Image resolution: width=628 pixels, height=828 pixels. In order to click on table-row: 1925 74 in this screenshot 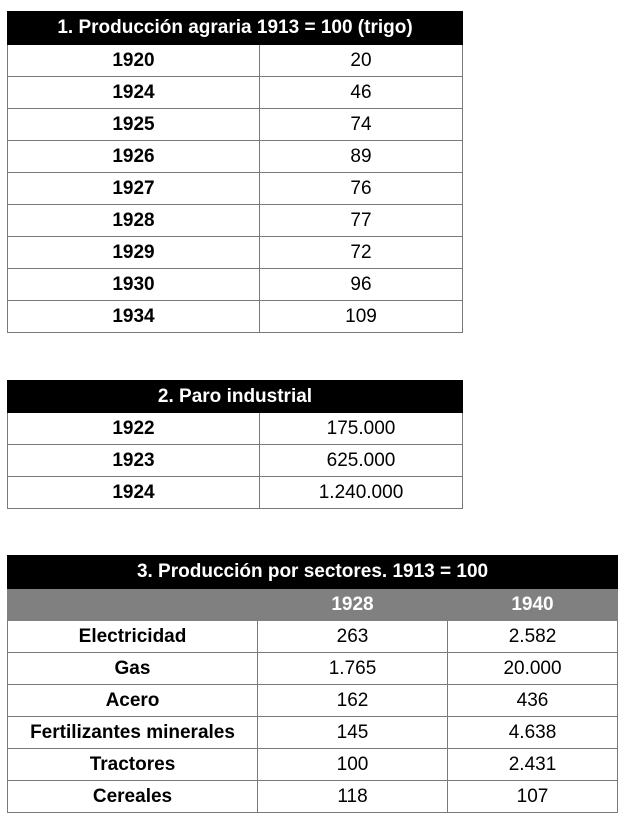, I will do `click(235, 124)`.